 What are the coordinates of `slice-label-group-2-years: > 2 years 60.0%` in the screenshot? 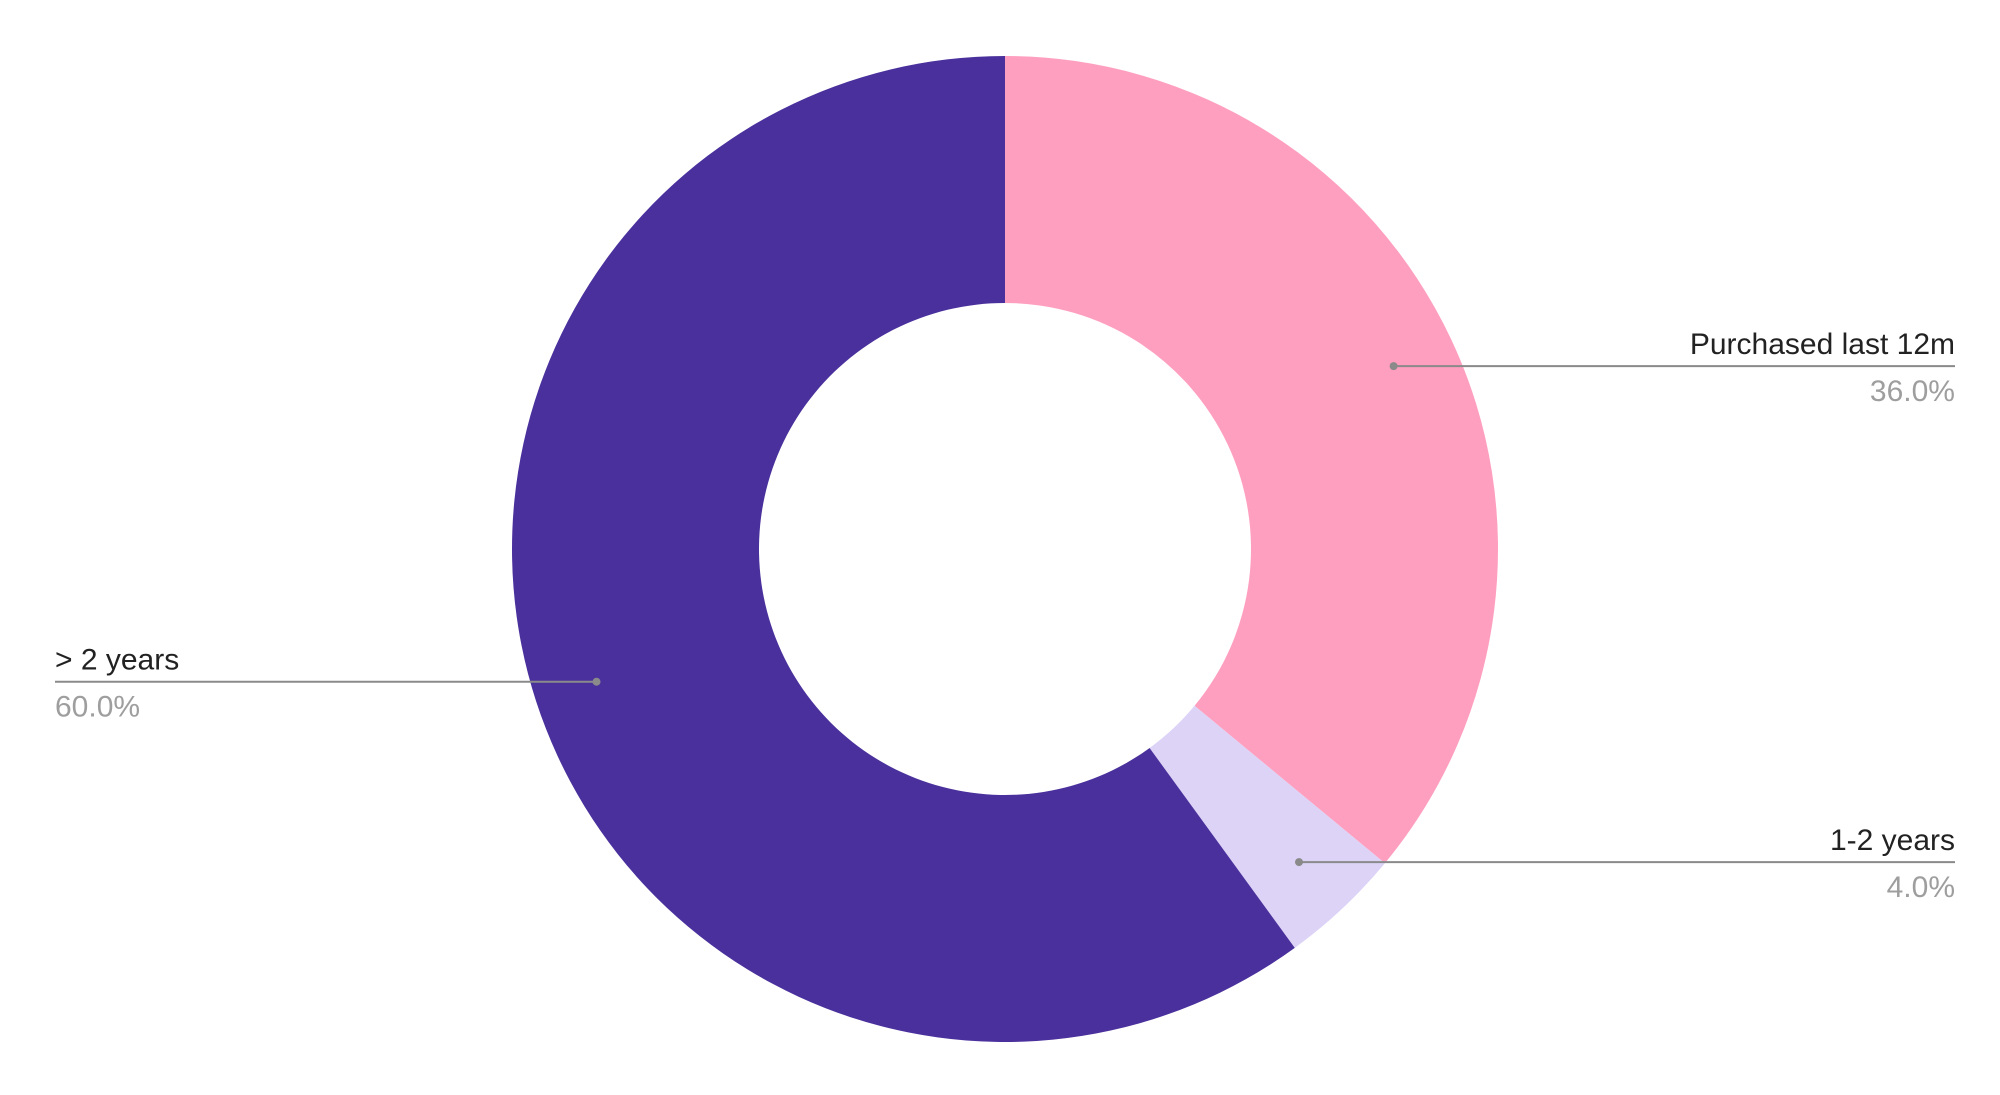 It's located at (328, 684).